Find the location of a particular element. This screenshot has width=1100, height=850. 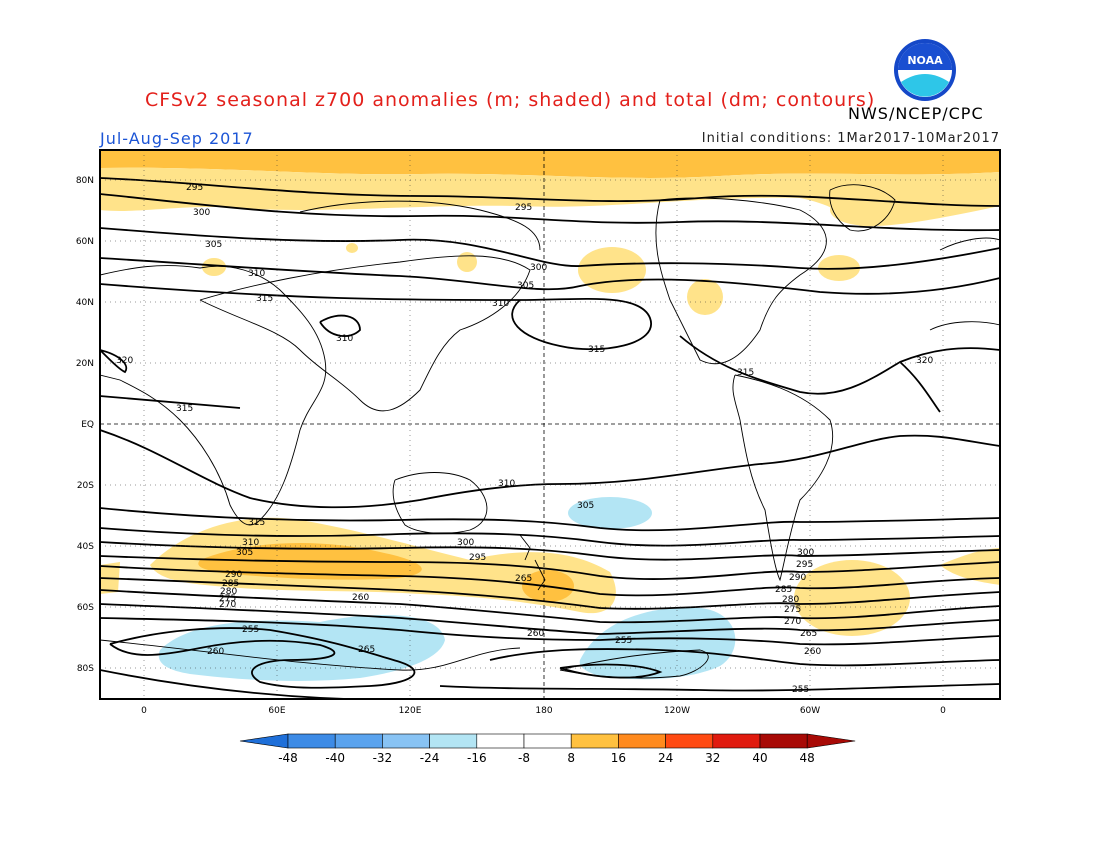

colorbar-tick-label: 8 is located at coordinates (571, 758).